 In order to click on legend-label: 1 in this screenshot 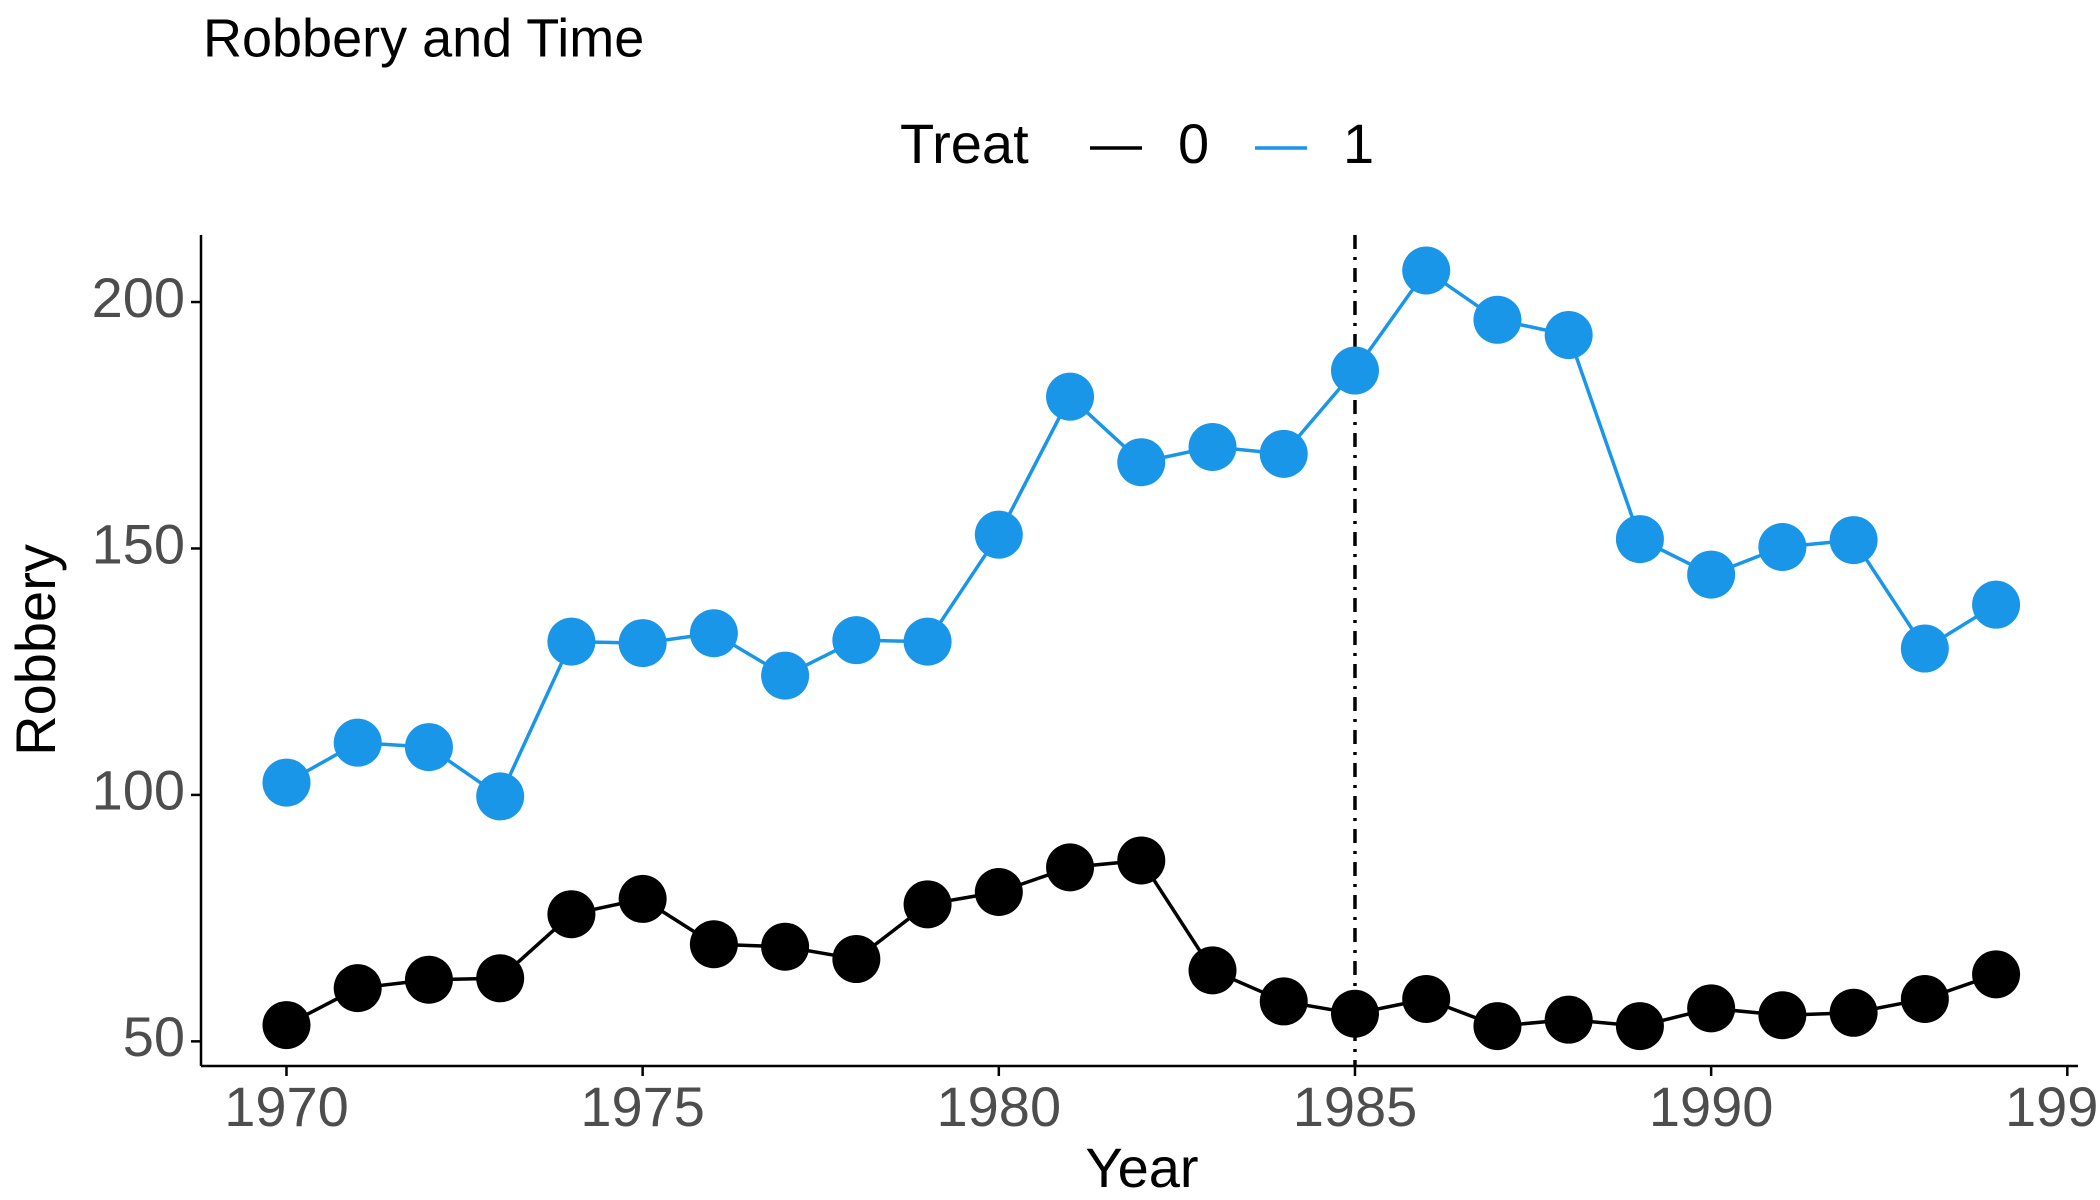, I will do `click(1358, 143)`.